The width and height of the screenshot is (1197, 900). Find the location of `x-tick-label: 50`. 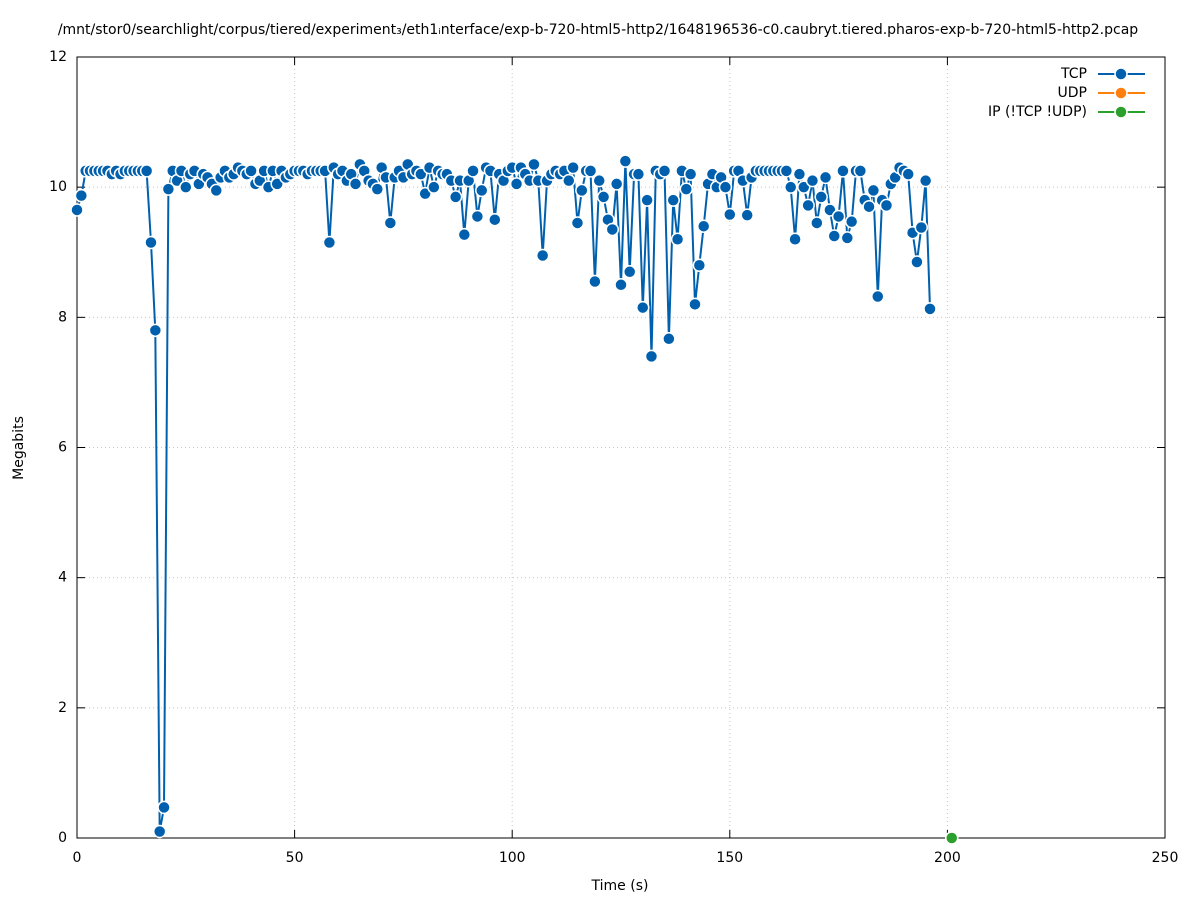

x-tick-label: 50 is located at coordinates (295, 858).